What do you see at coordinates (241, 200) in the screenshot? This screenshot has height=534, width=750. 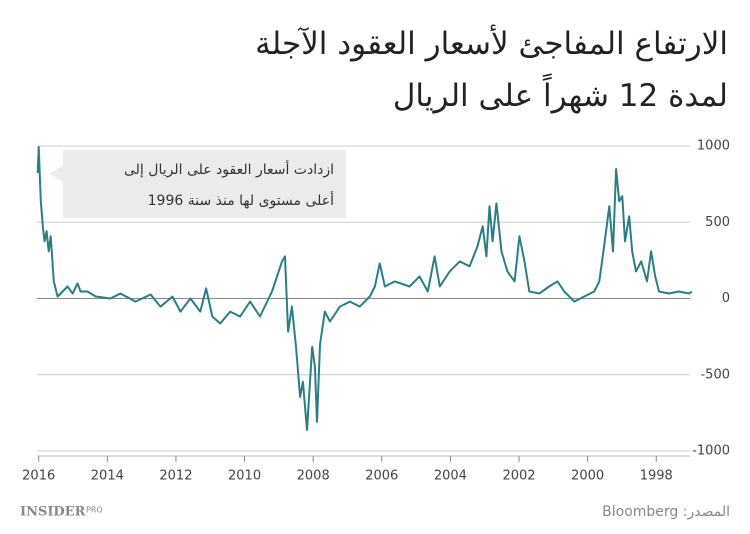 I see `annotation: أعلى مستوى لها منذ سنة 1996` at bounding box center [241, 200].